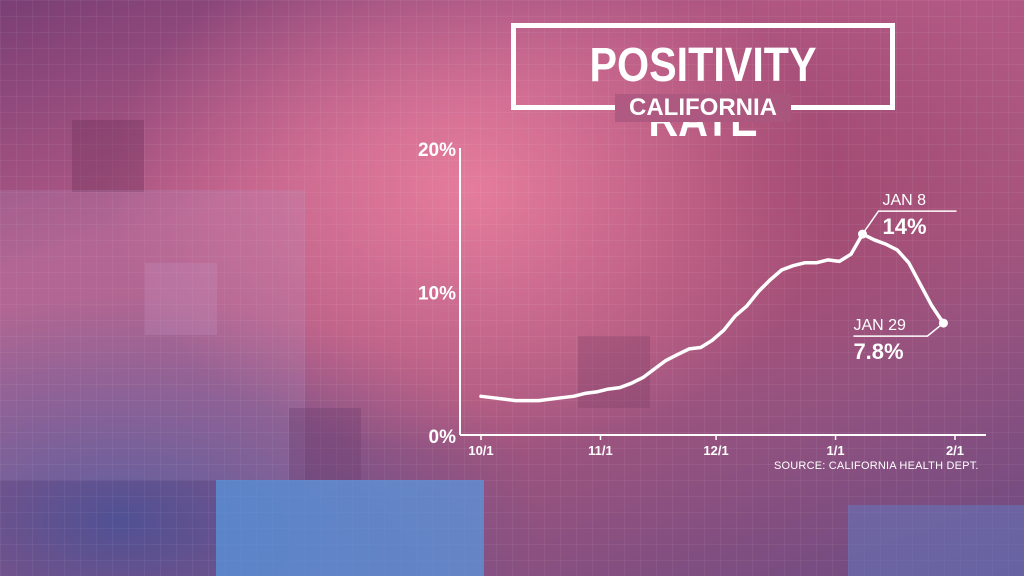 The width and height of the screenshot is (1024, 576). What do you see at coordinates (703, 108) in the screenshot?
I see `chart-subtitle: CALIFORNIA` at bounding box center [703, 108].